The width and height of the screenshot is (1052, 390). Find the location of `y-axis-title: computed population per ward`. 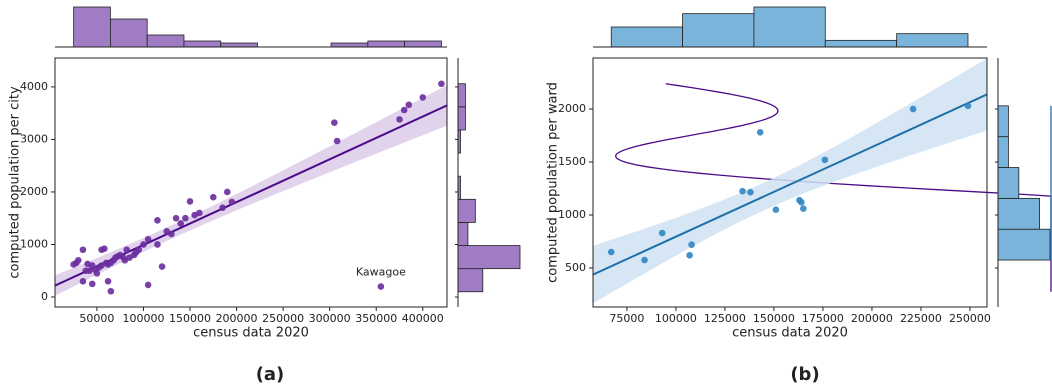

y-axis-title: computed population per ward is located at coordinates (553, 182).